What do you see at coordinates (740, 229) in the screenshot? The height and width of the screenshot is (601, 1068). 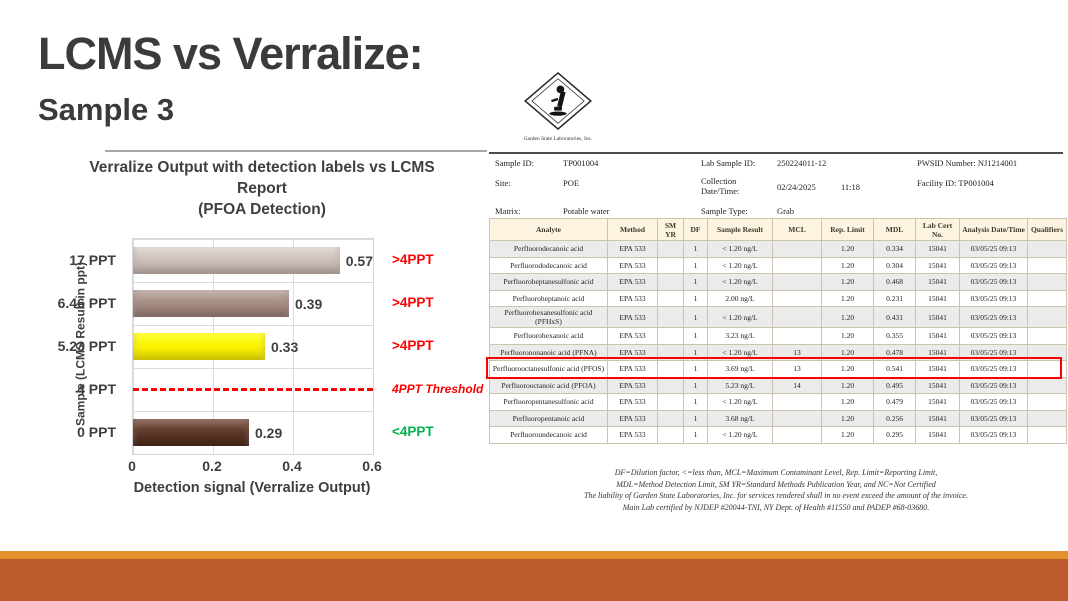 I see `table-header-cell: Sample Result` at bounding box center [740, 229].